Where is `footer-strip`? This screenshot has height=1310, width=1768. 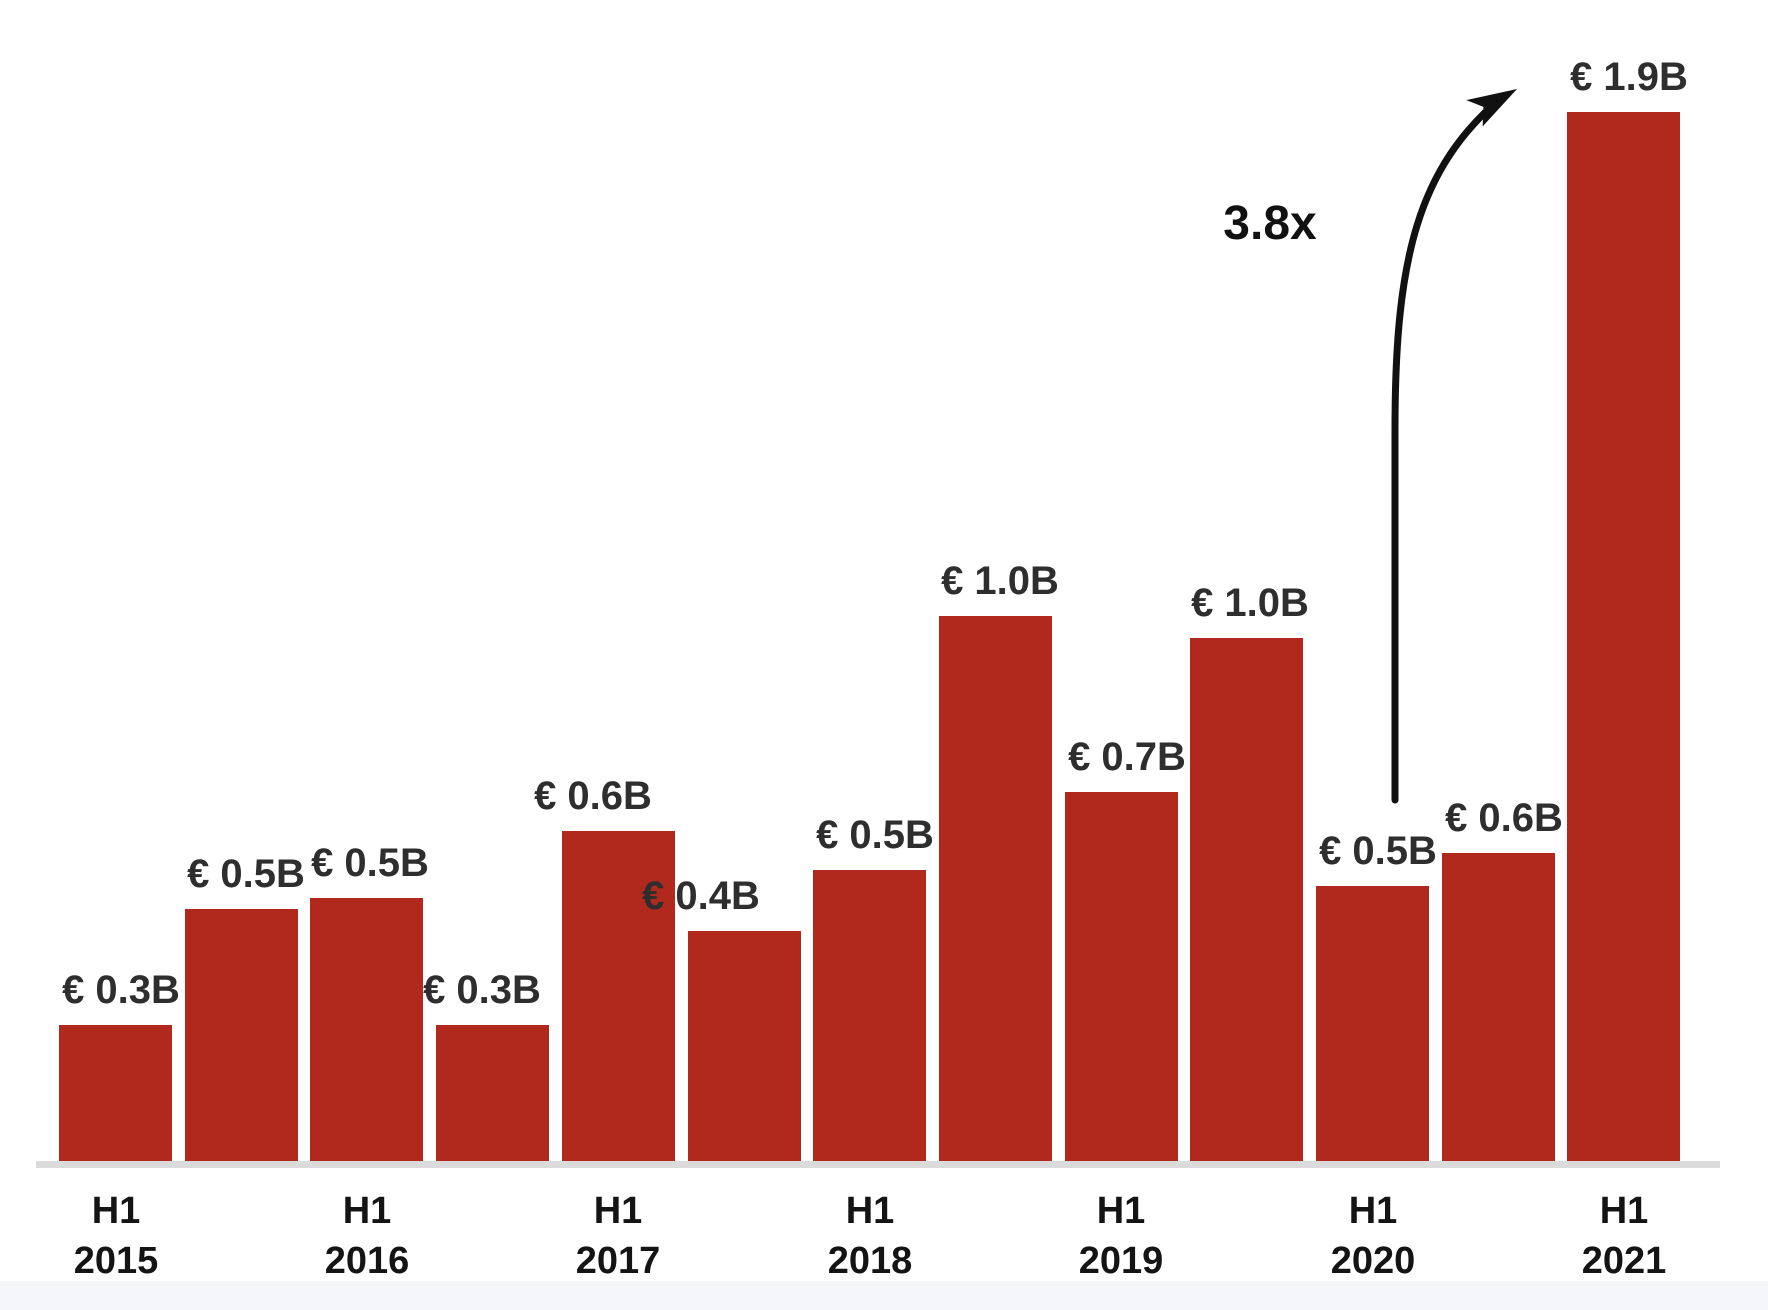
footer-strip is located at coordinates (884, 1295).